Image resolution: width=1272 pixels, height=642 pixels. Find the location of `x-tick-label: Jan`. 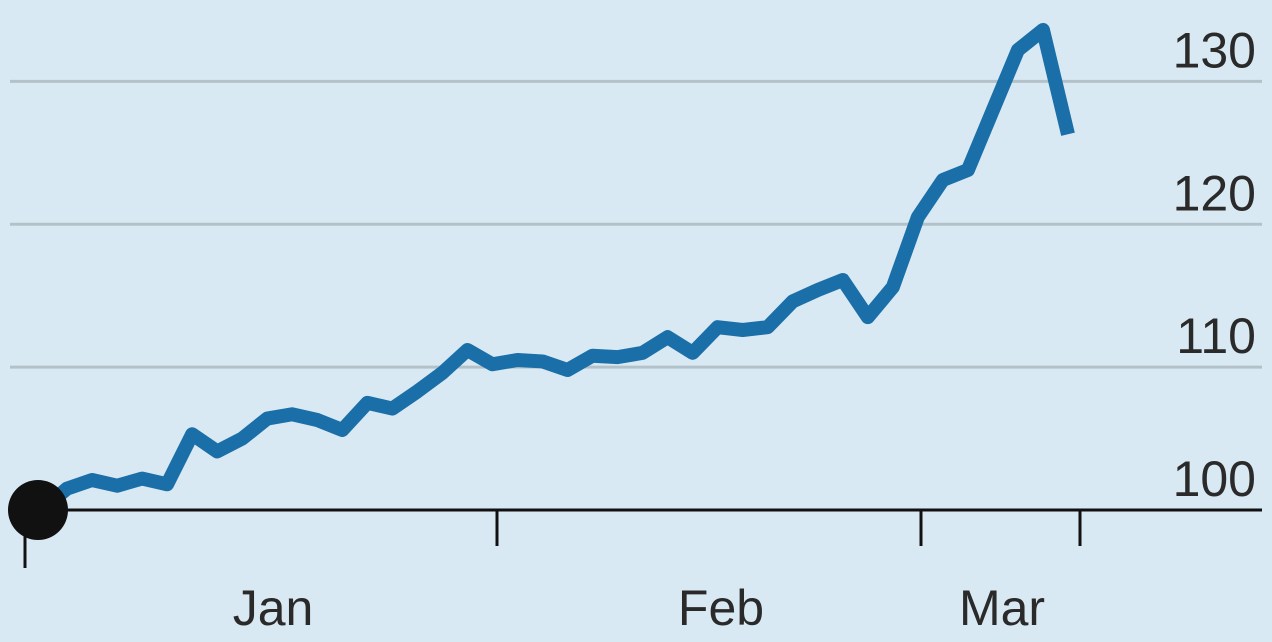

x-tick-label: Jan is located at coordinates (273, 608).